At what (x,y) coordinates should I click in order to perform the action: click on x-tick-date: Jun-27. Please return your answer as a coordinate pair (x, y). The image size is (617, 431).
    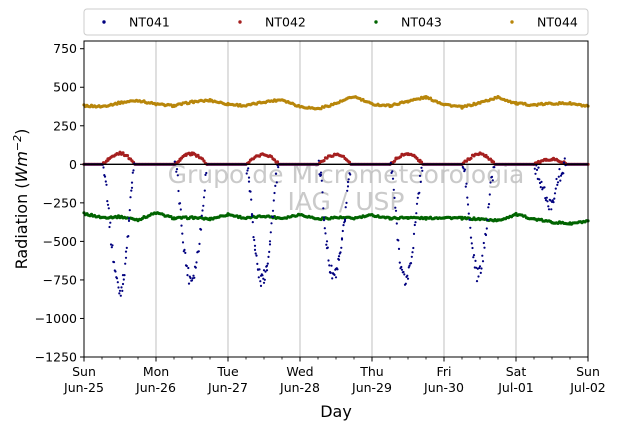
    Looking at the image, I should click on (227, 387).